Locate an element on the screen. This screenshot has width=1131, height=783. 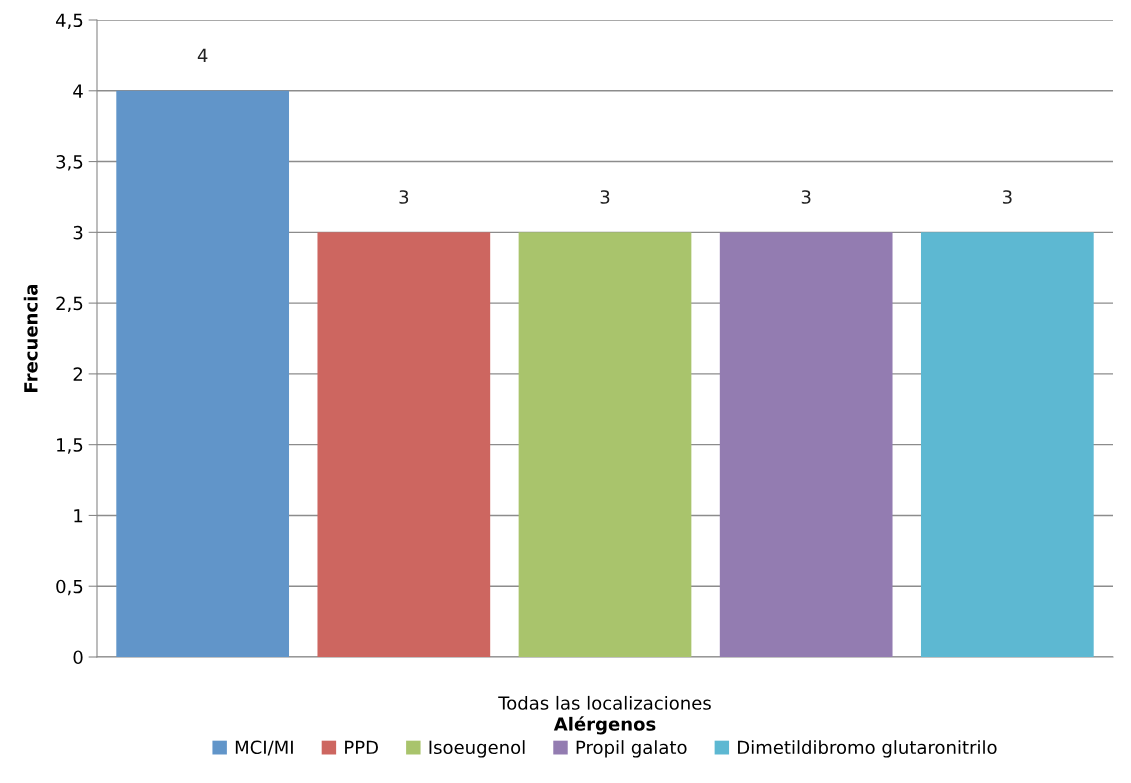
y-axis-title: Frecuencia is located at coordinates (30, 338).